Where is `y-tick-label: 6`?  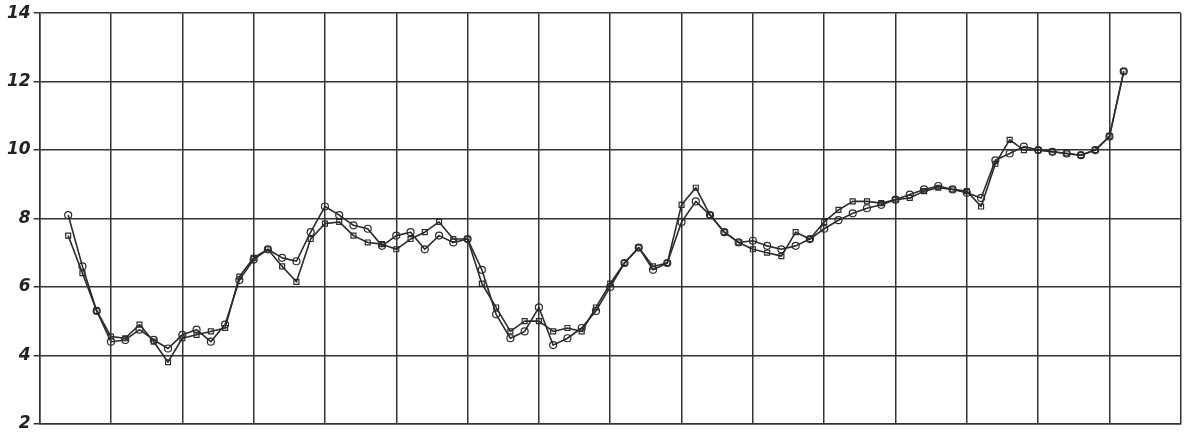
y-tick-label: 6 is located at coordinates (24, 285).